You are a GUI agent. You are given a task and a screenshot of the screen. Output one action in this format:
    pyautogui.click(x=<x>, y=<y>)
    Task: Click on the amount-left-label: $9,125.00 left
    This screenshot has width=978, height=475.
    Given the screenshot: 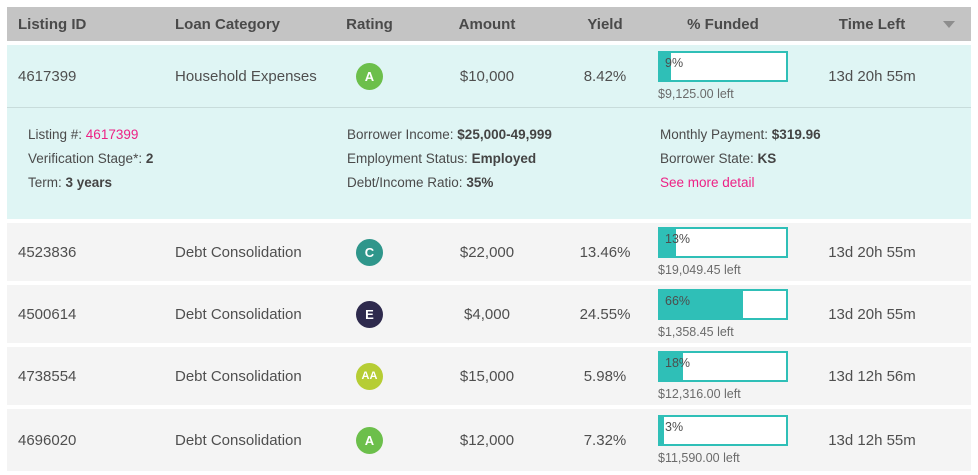 What is the action you would take?
    pyautogui.click(x=696, y=94)
    